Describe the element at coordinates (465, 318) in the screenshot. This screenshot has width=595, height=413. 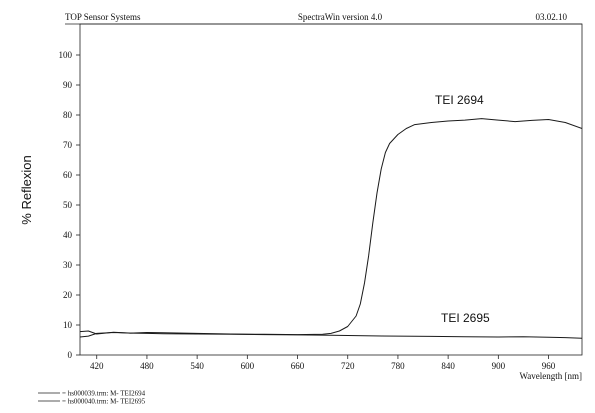
I see `annotation-tei-2695: TEI 2695` at that location.